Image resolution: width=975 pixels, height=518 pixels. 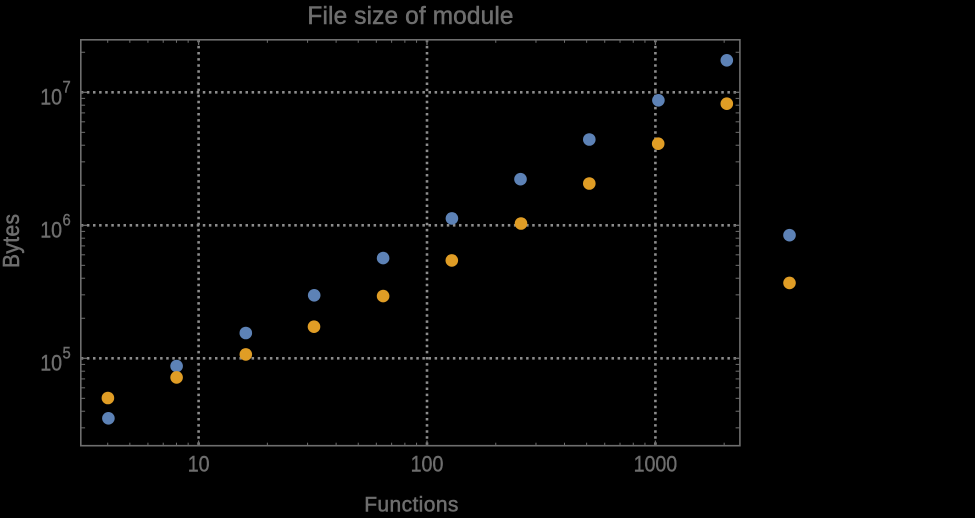 I want to click on svg-text: Functions, so click(x=411, y=502).